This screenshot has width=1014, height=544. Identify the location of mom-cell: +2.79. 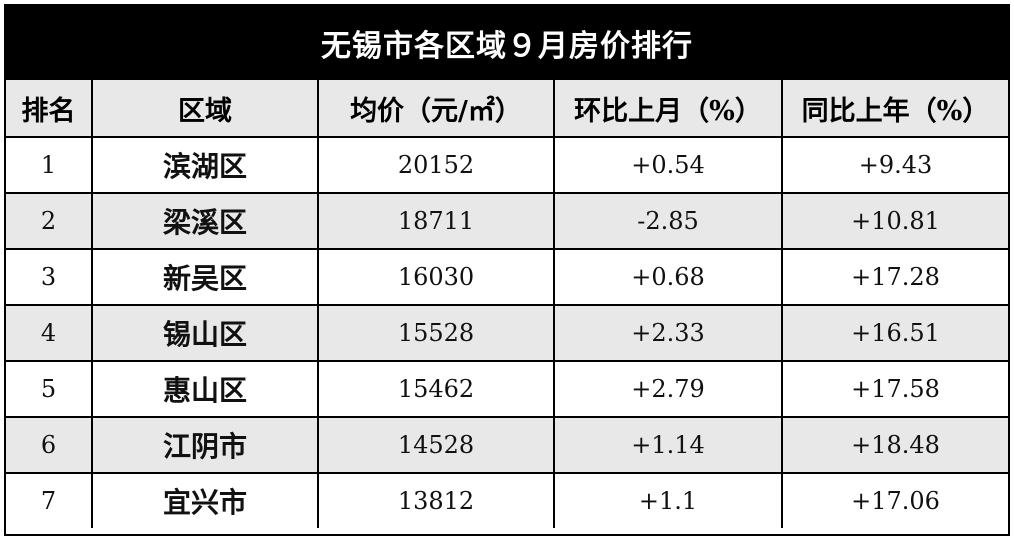
(668, 389).